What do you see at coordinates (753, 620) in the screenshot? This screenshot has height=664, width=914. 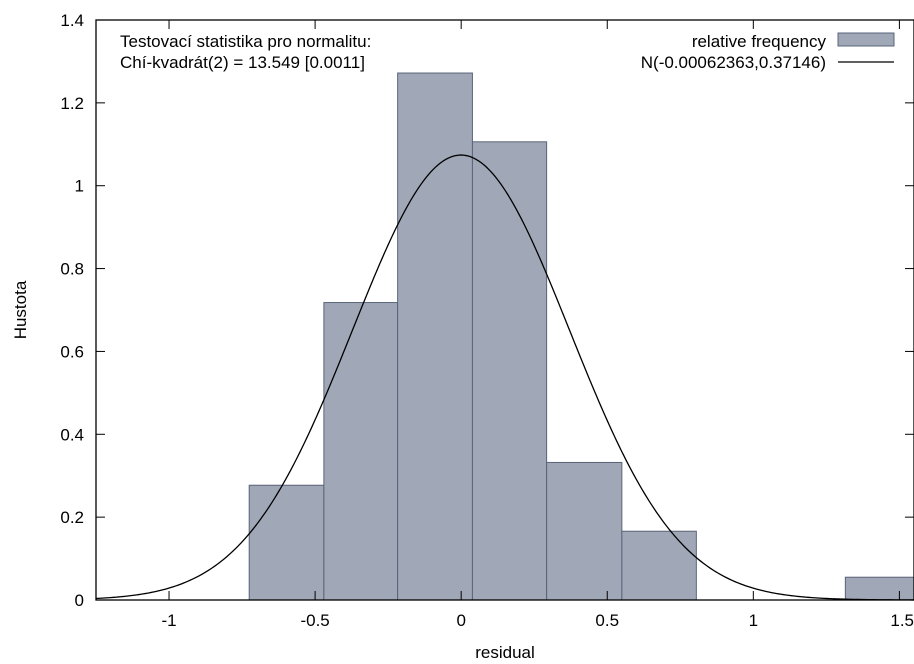 I see `x-tick-label: 1` at bounding box center [753, 620].